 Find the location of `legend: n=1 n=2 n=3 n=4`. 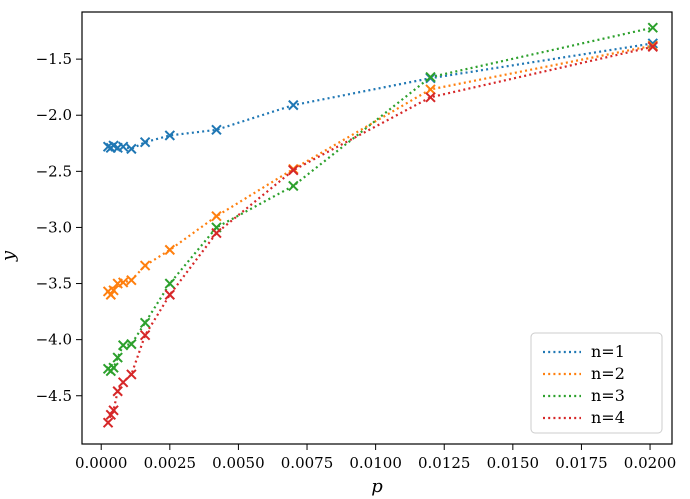

legend: n=1 n=2 n=3 n=4 is located at coordinates (596, 383).